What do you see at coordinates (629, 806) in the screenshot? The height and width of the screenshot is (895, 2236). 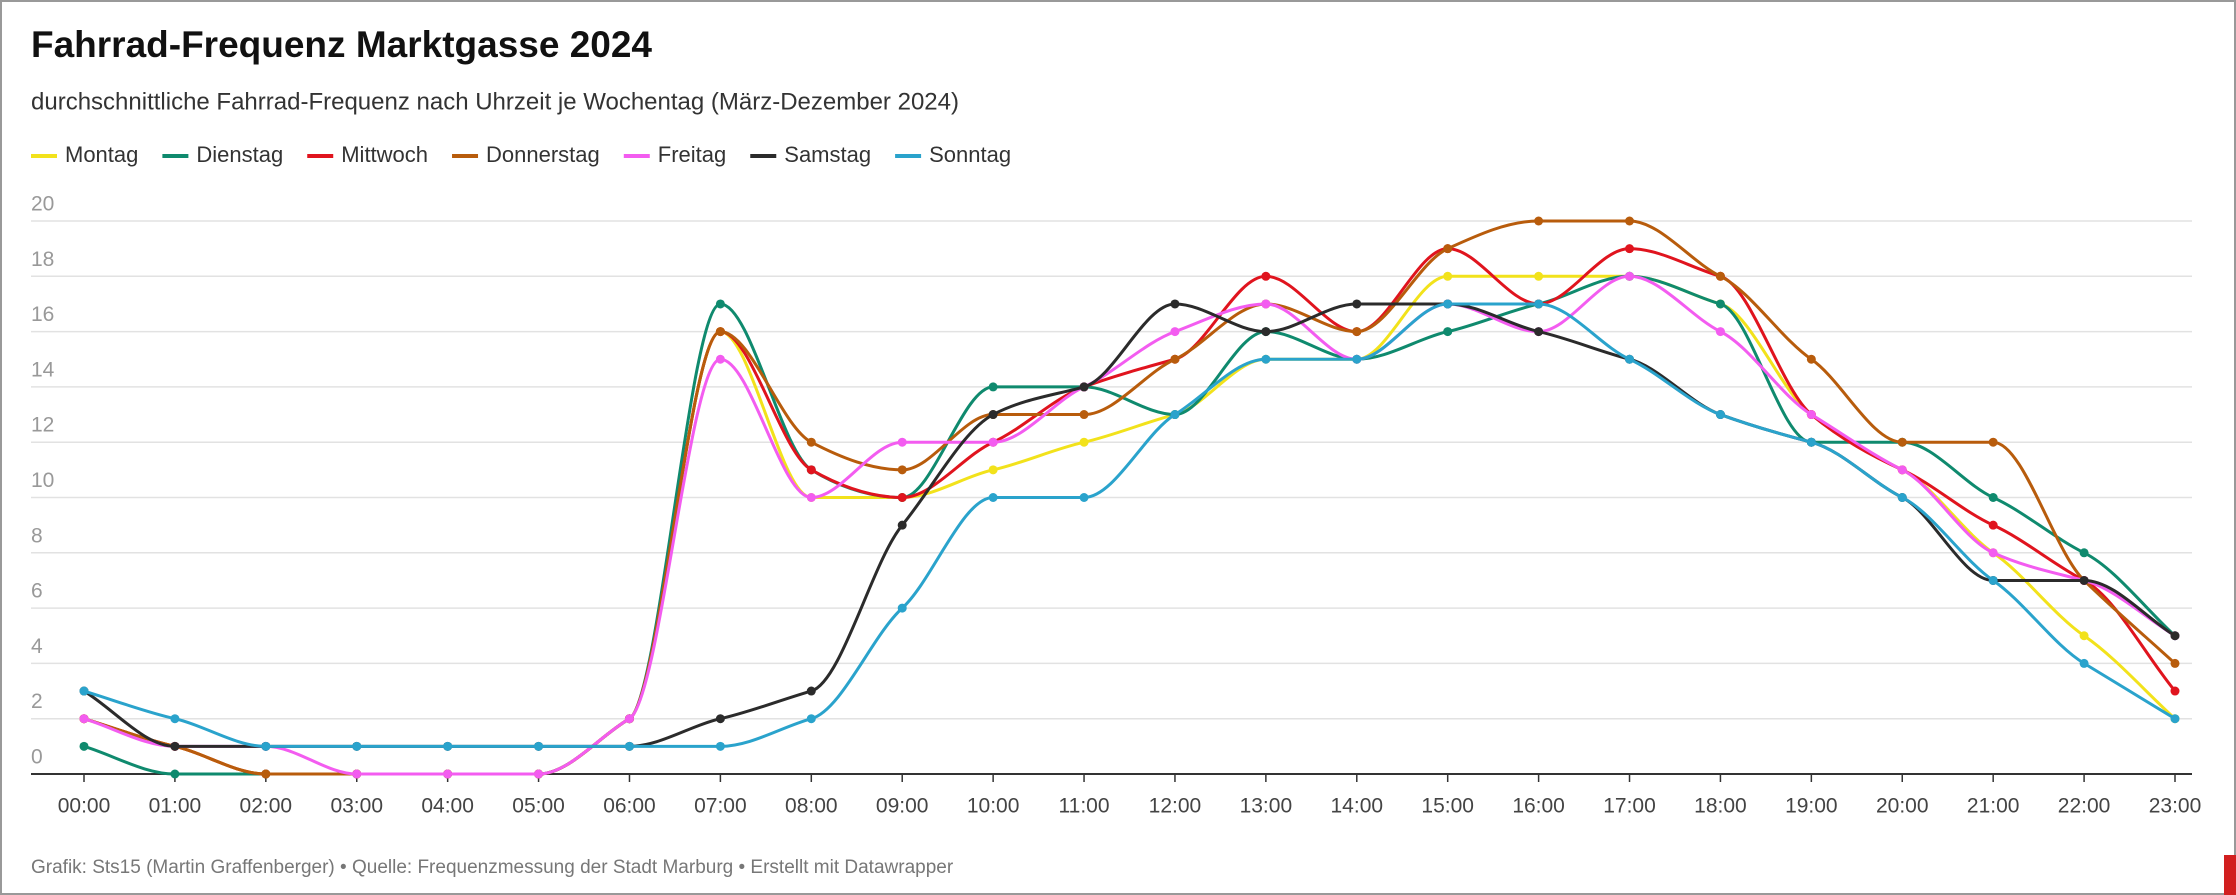 I see `x-tick-label: 06:00` at bounding box center [629, 806].